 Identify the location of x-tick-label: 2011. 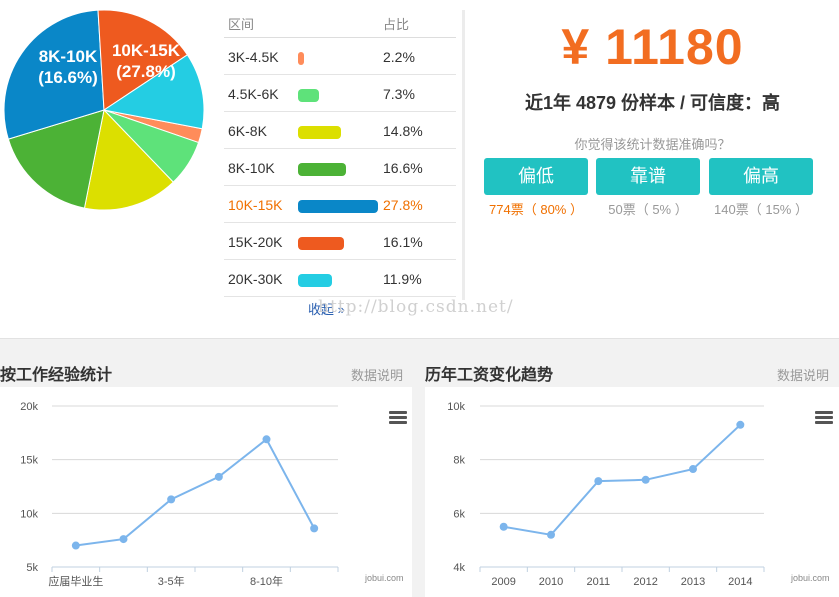
(599, 582).